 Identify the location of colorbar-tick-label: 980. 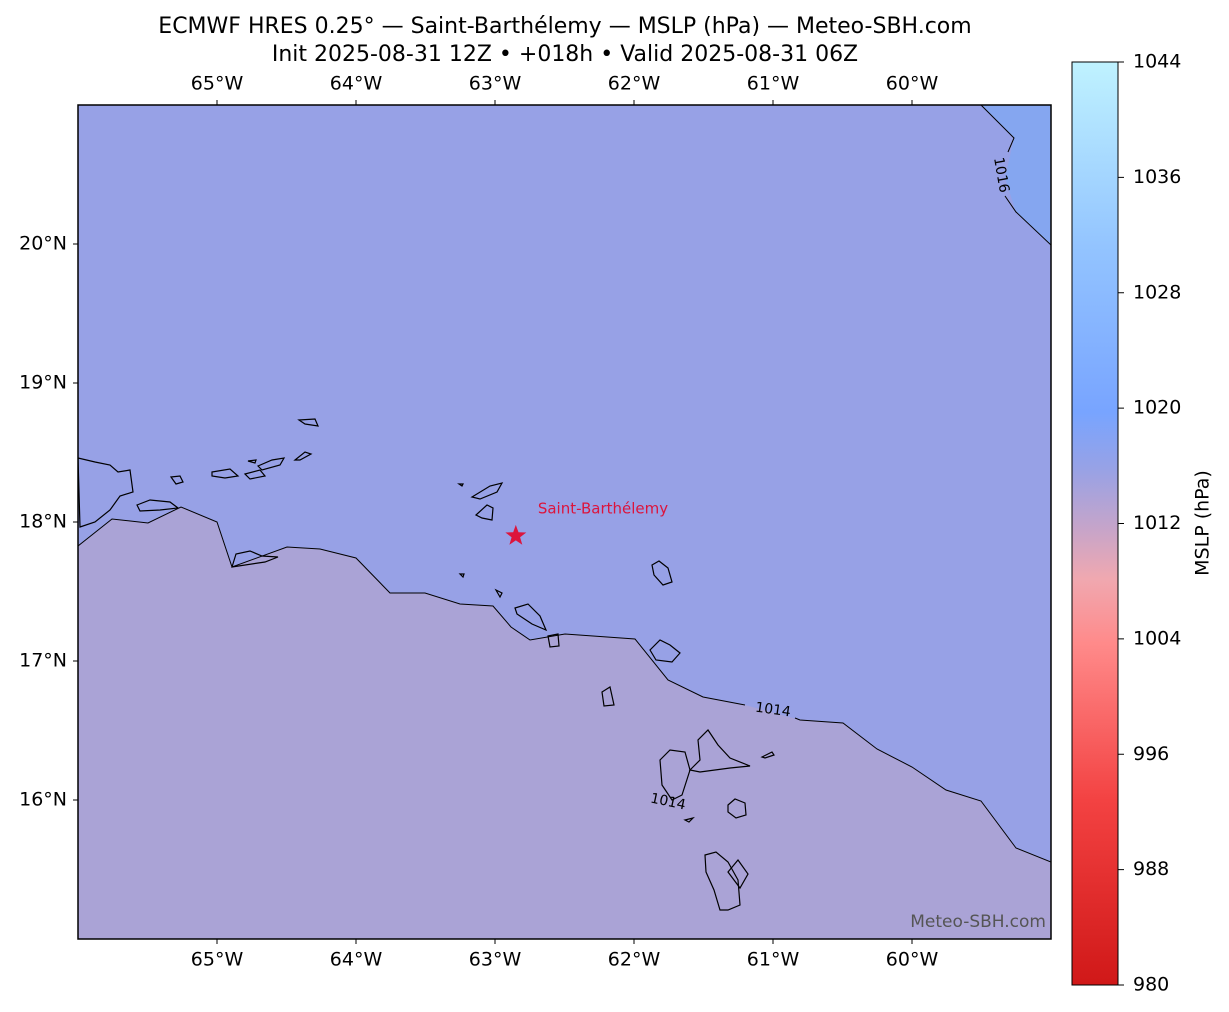
(1151, 985).